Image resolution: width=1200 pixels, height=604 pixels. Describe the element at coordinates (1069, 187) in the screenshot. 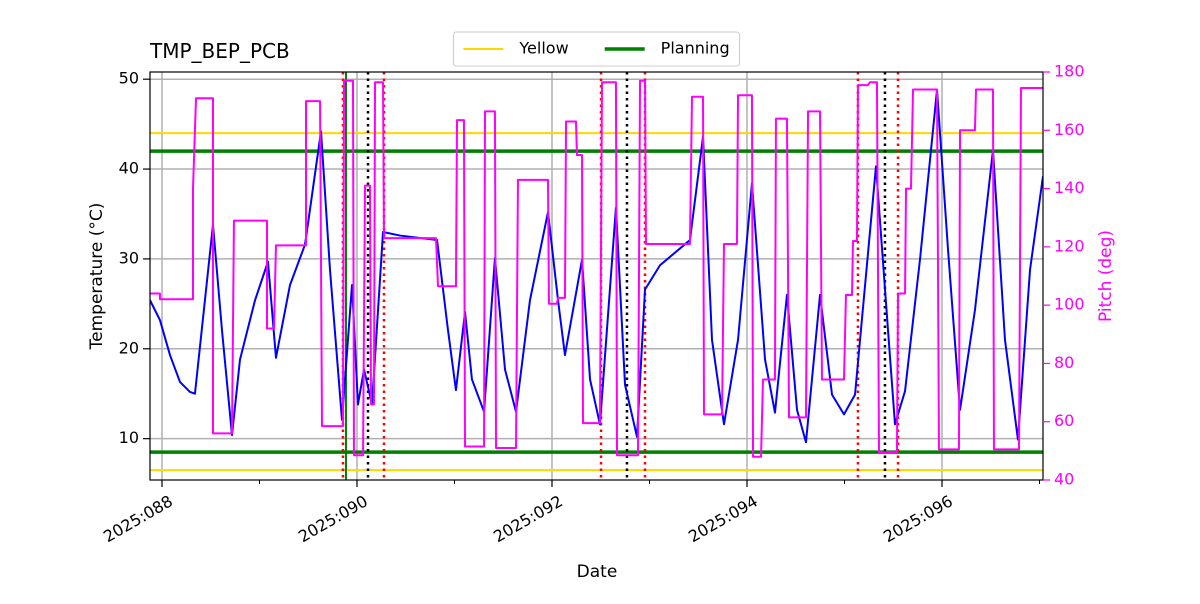

I see `y2-tick-label: 140` at that location.